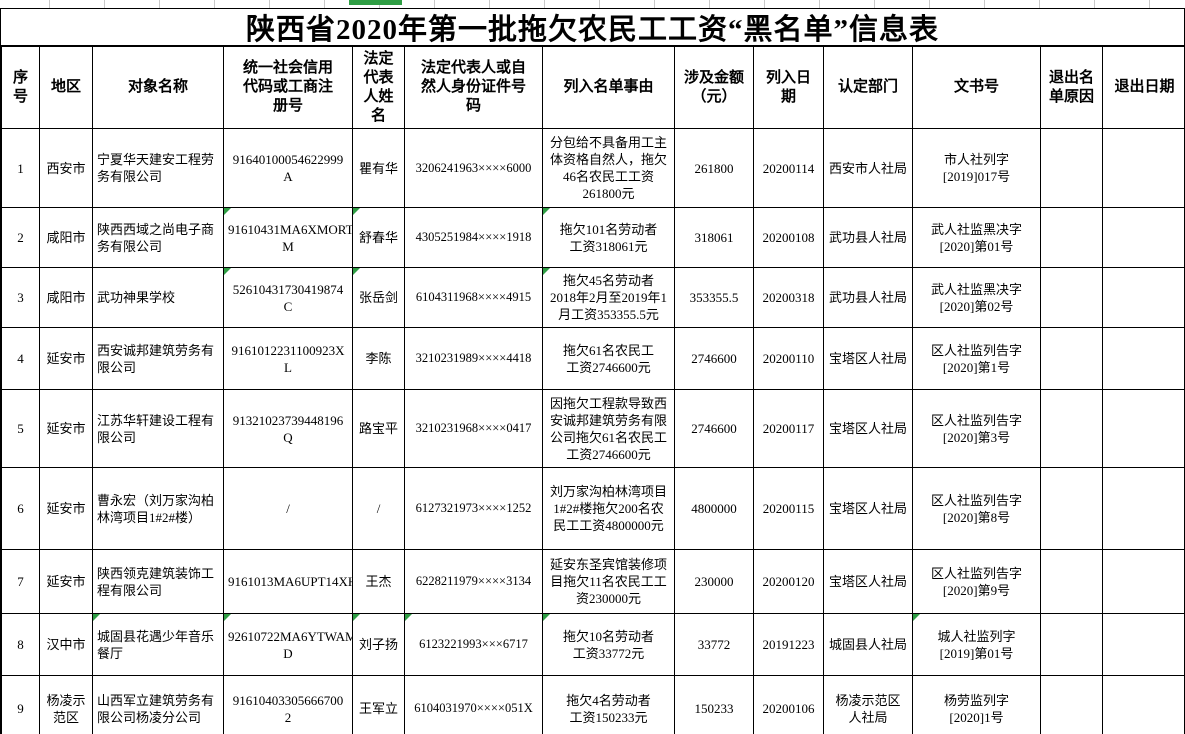 The width and height of the screenshot is (1185, 734). Describe the element at coordinates (473, 428) in the screenshot. I see `cell-id-number: 3210231968××××0417` at that location.